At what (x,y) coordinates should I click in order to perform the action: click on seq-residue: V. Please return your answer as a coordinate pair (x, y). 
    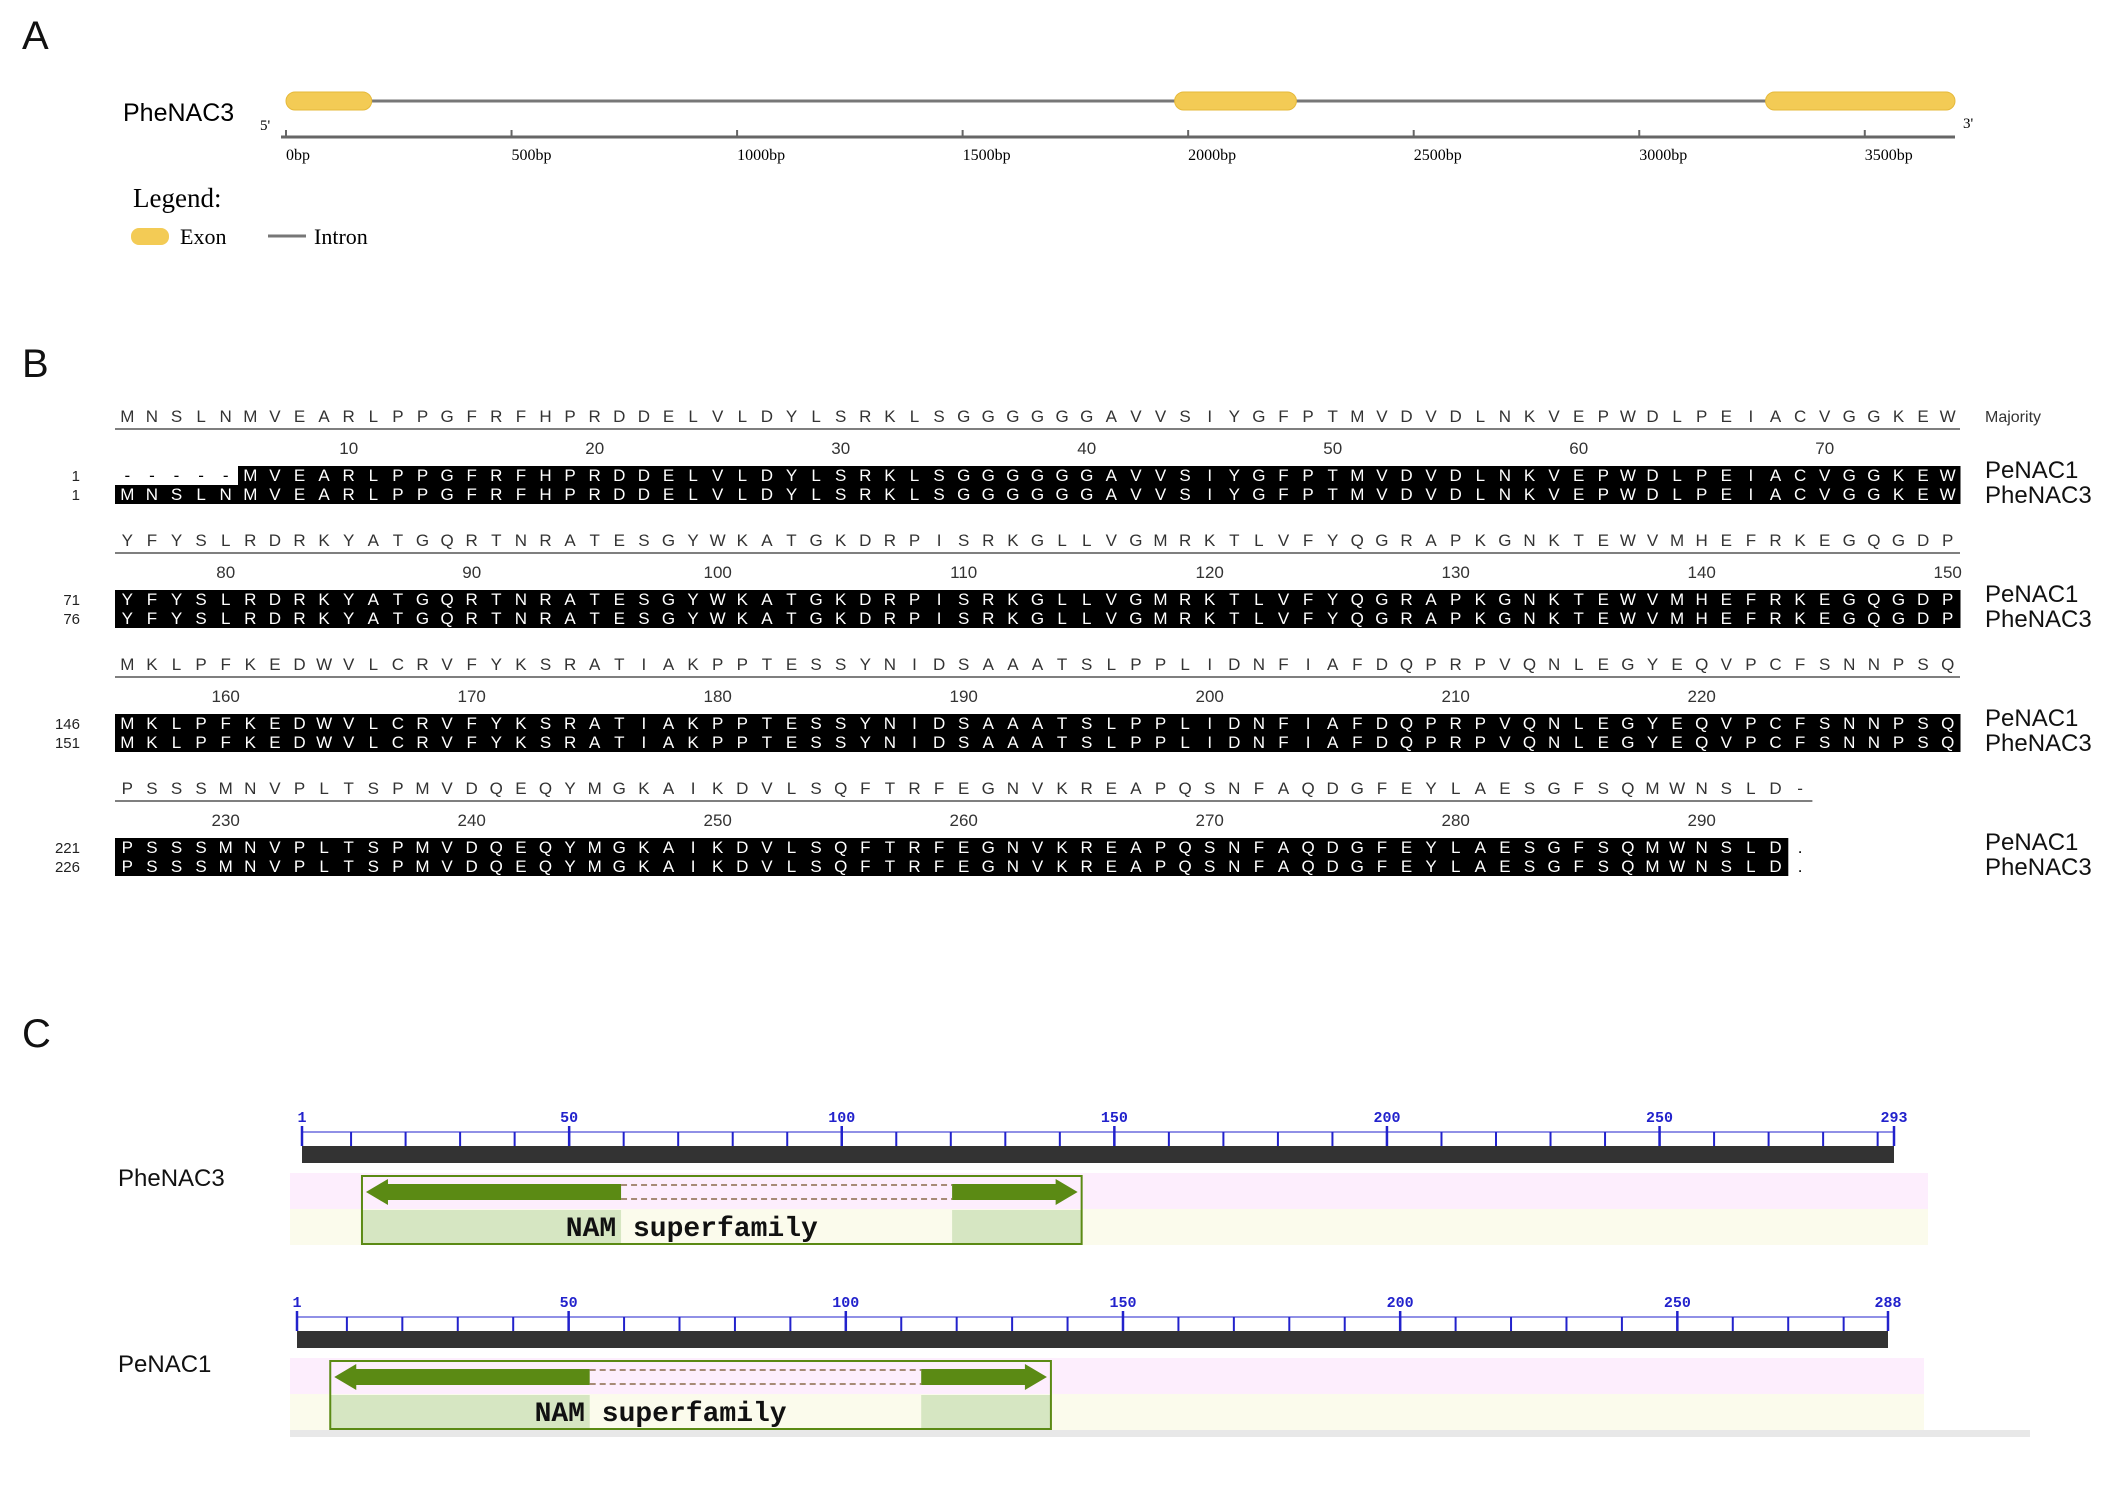
    Looking at the image, I should click on (1505, 742).